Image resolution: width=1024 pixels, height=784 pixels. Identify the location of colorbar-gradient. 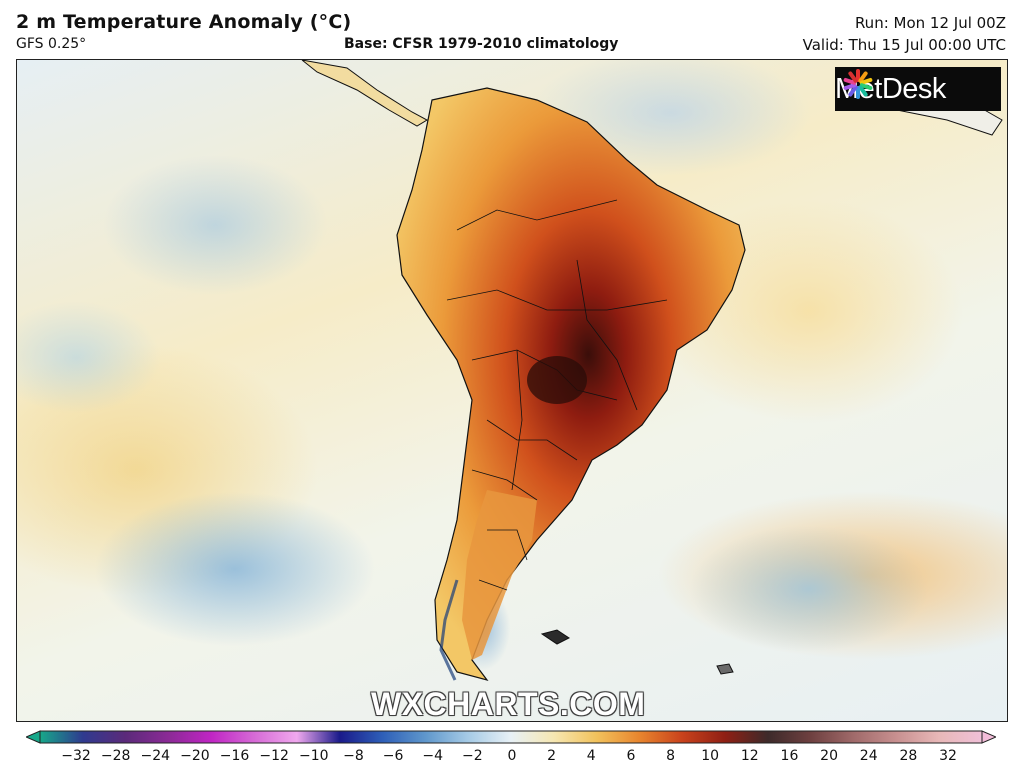
(511, 737).